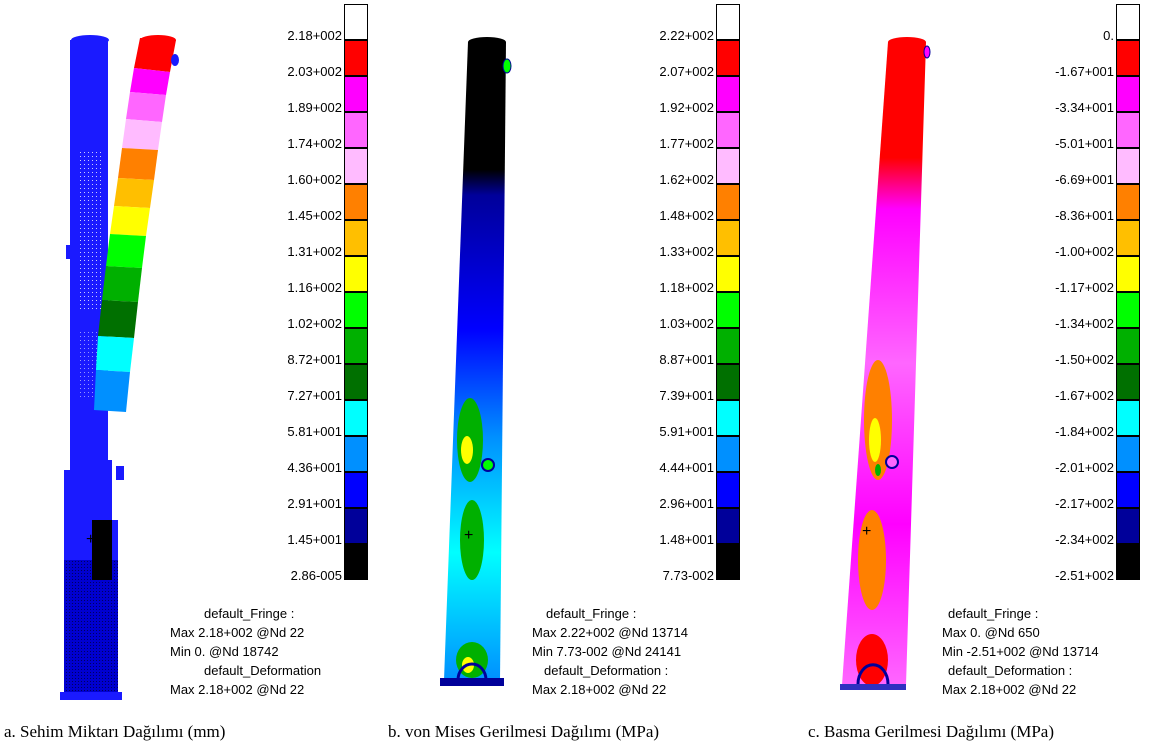 The width and height of the screenshot is (1166, 751). I want to click on legend-tick: 2.03+002, so click(314, 71).